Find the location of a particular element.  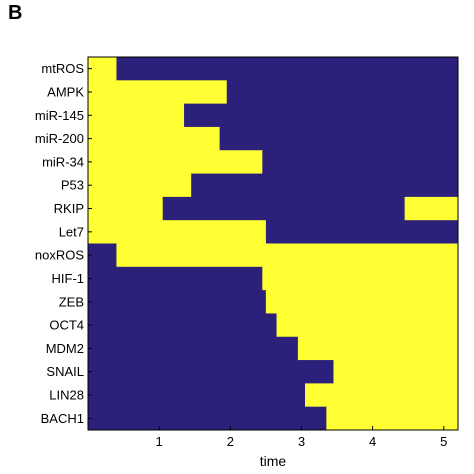

y-tick-label: noxROS is located at coordinates (59, 255).